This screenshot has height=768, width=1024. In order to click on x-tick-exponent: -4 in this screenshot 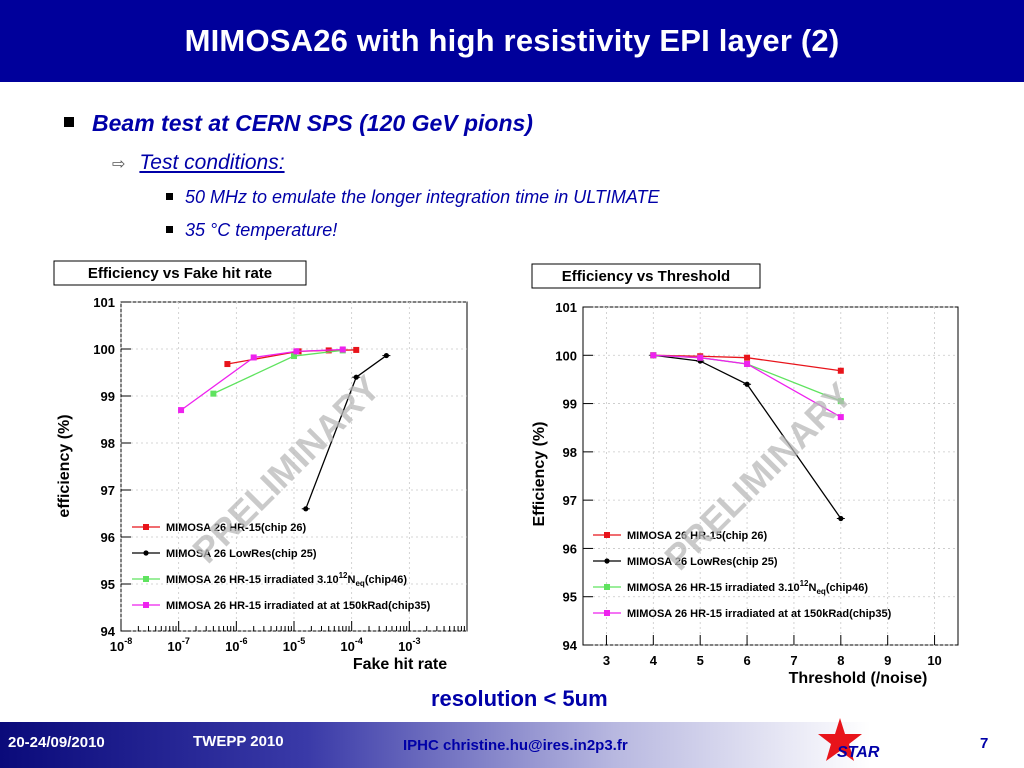, I will do `click(359, 641)`.